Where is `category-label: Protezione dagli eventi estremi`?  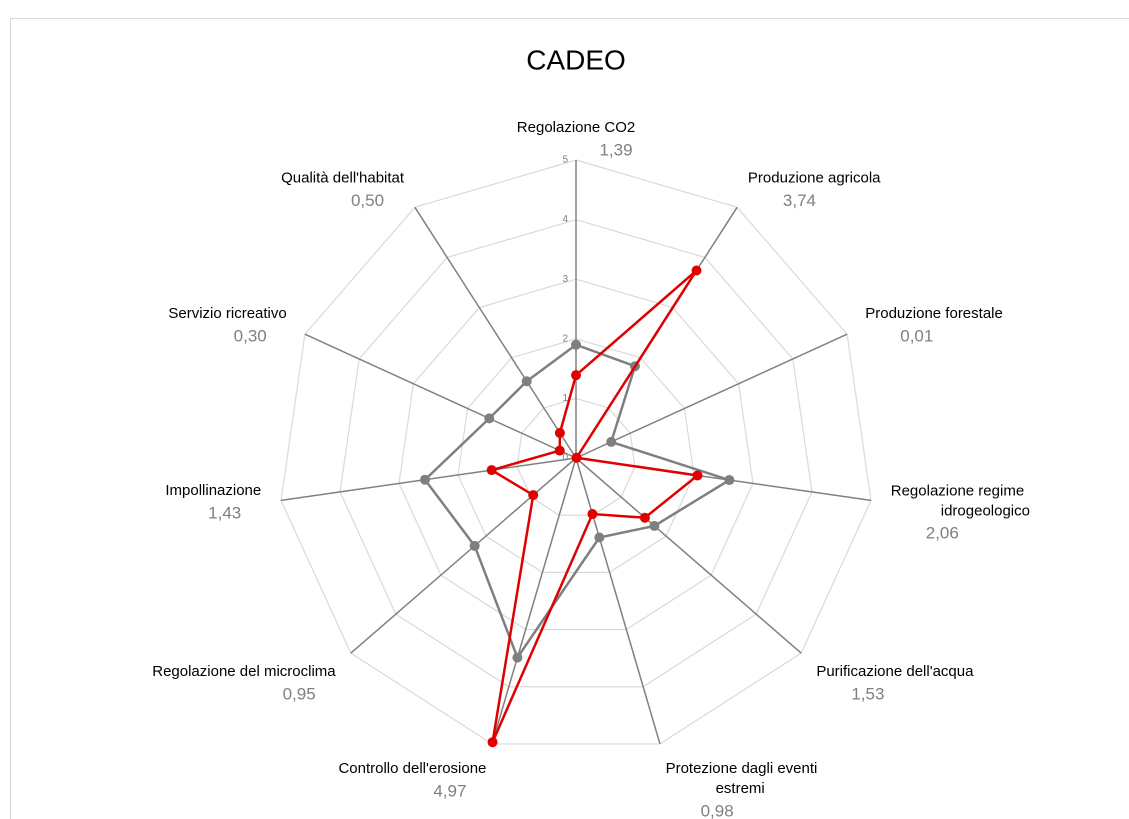
category-label: Protezione dagli eventi estremi is located at coordinates (742, 778).